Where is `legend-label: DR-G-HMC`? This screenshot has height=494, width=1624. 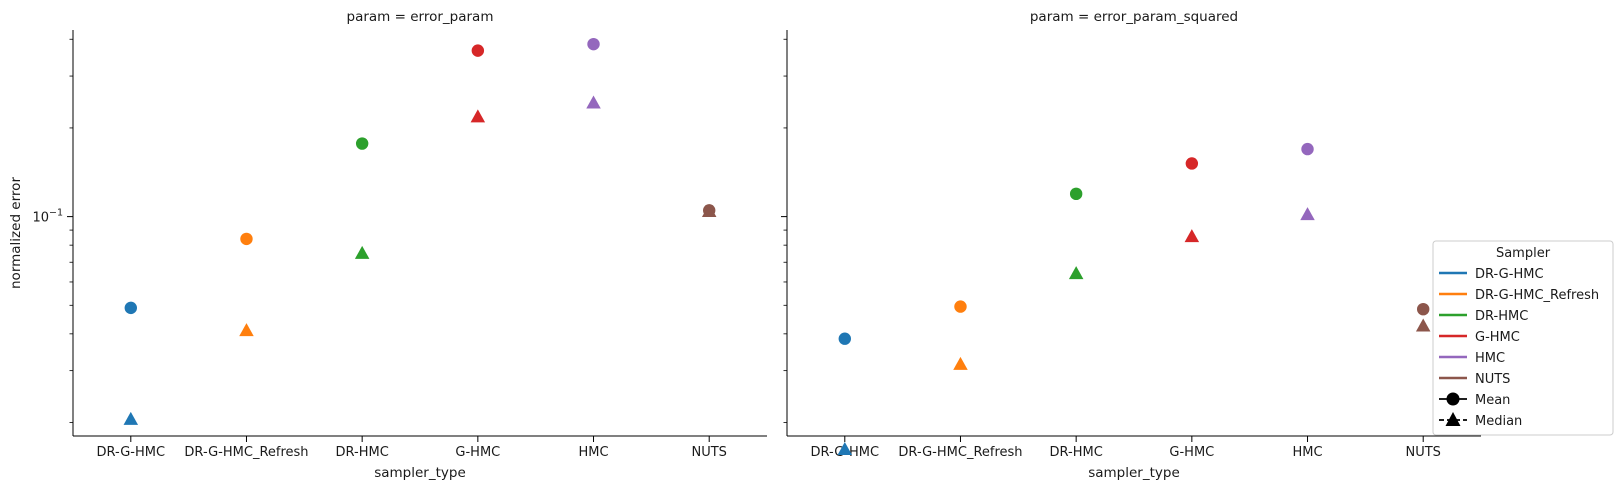 legend-label: DR-G-HMC is located at coordinates (1509, 274).